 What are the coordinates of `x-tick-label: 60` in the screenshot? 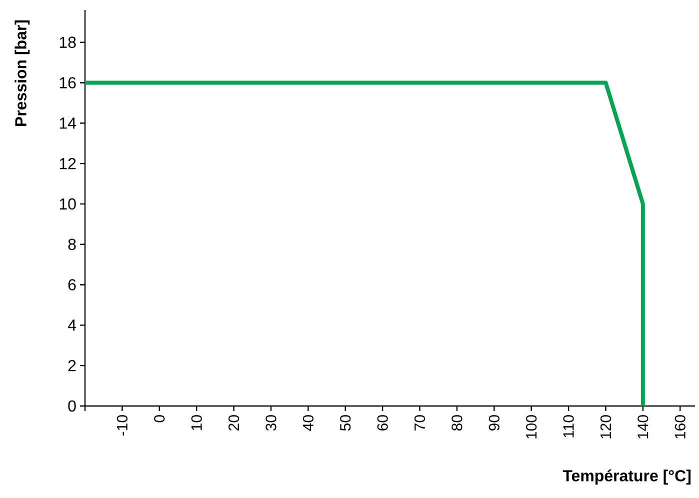 It's located at (382, 422).